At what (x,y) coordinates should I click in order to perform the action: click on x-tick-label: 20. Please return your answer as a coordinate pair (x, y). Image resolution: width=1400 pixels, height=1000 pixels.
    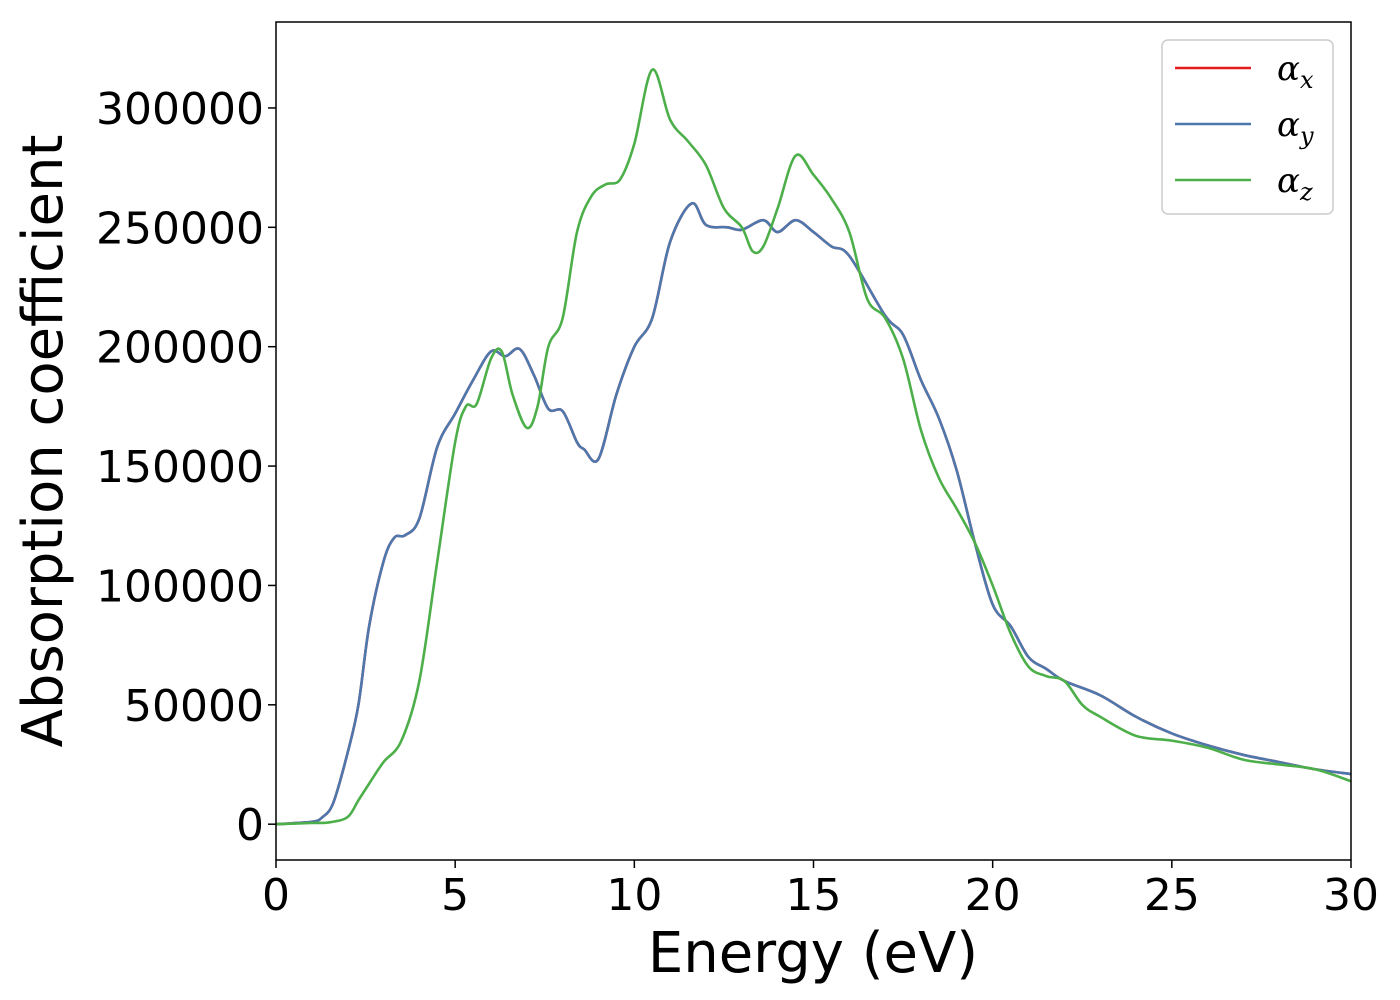
    Looking at the image, I should click on (993, 895).